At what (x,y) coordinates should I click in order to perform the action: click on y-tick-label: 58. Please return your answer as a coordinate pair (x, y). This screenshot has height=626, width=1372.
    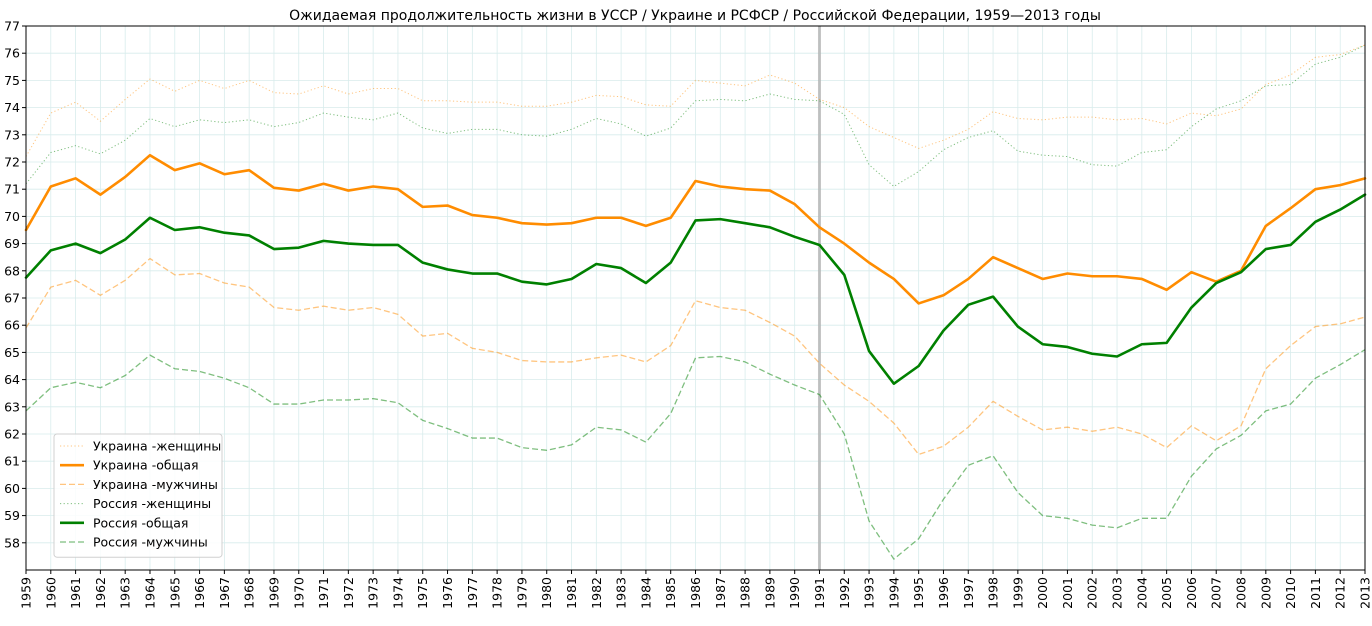
    Looking at the image, I should click on (12, 542).